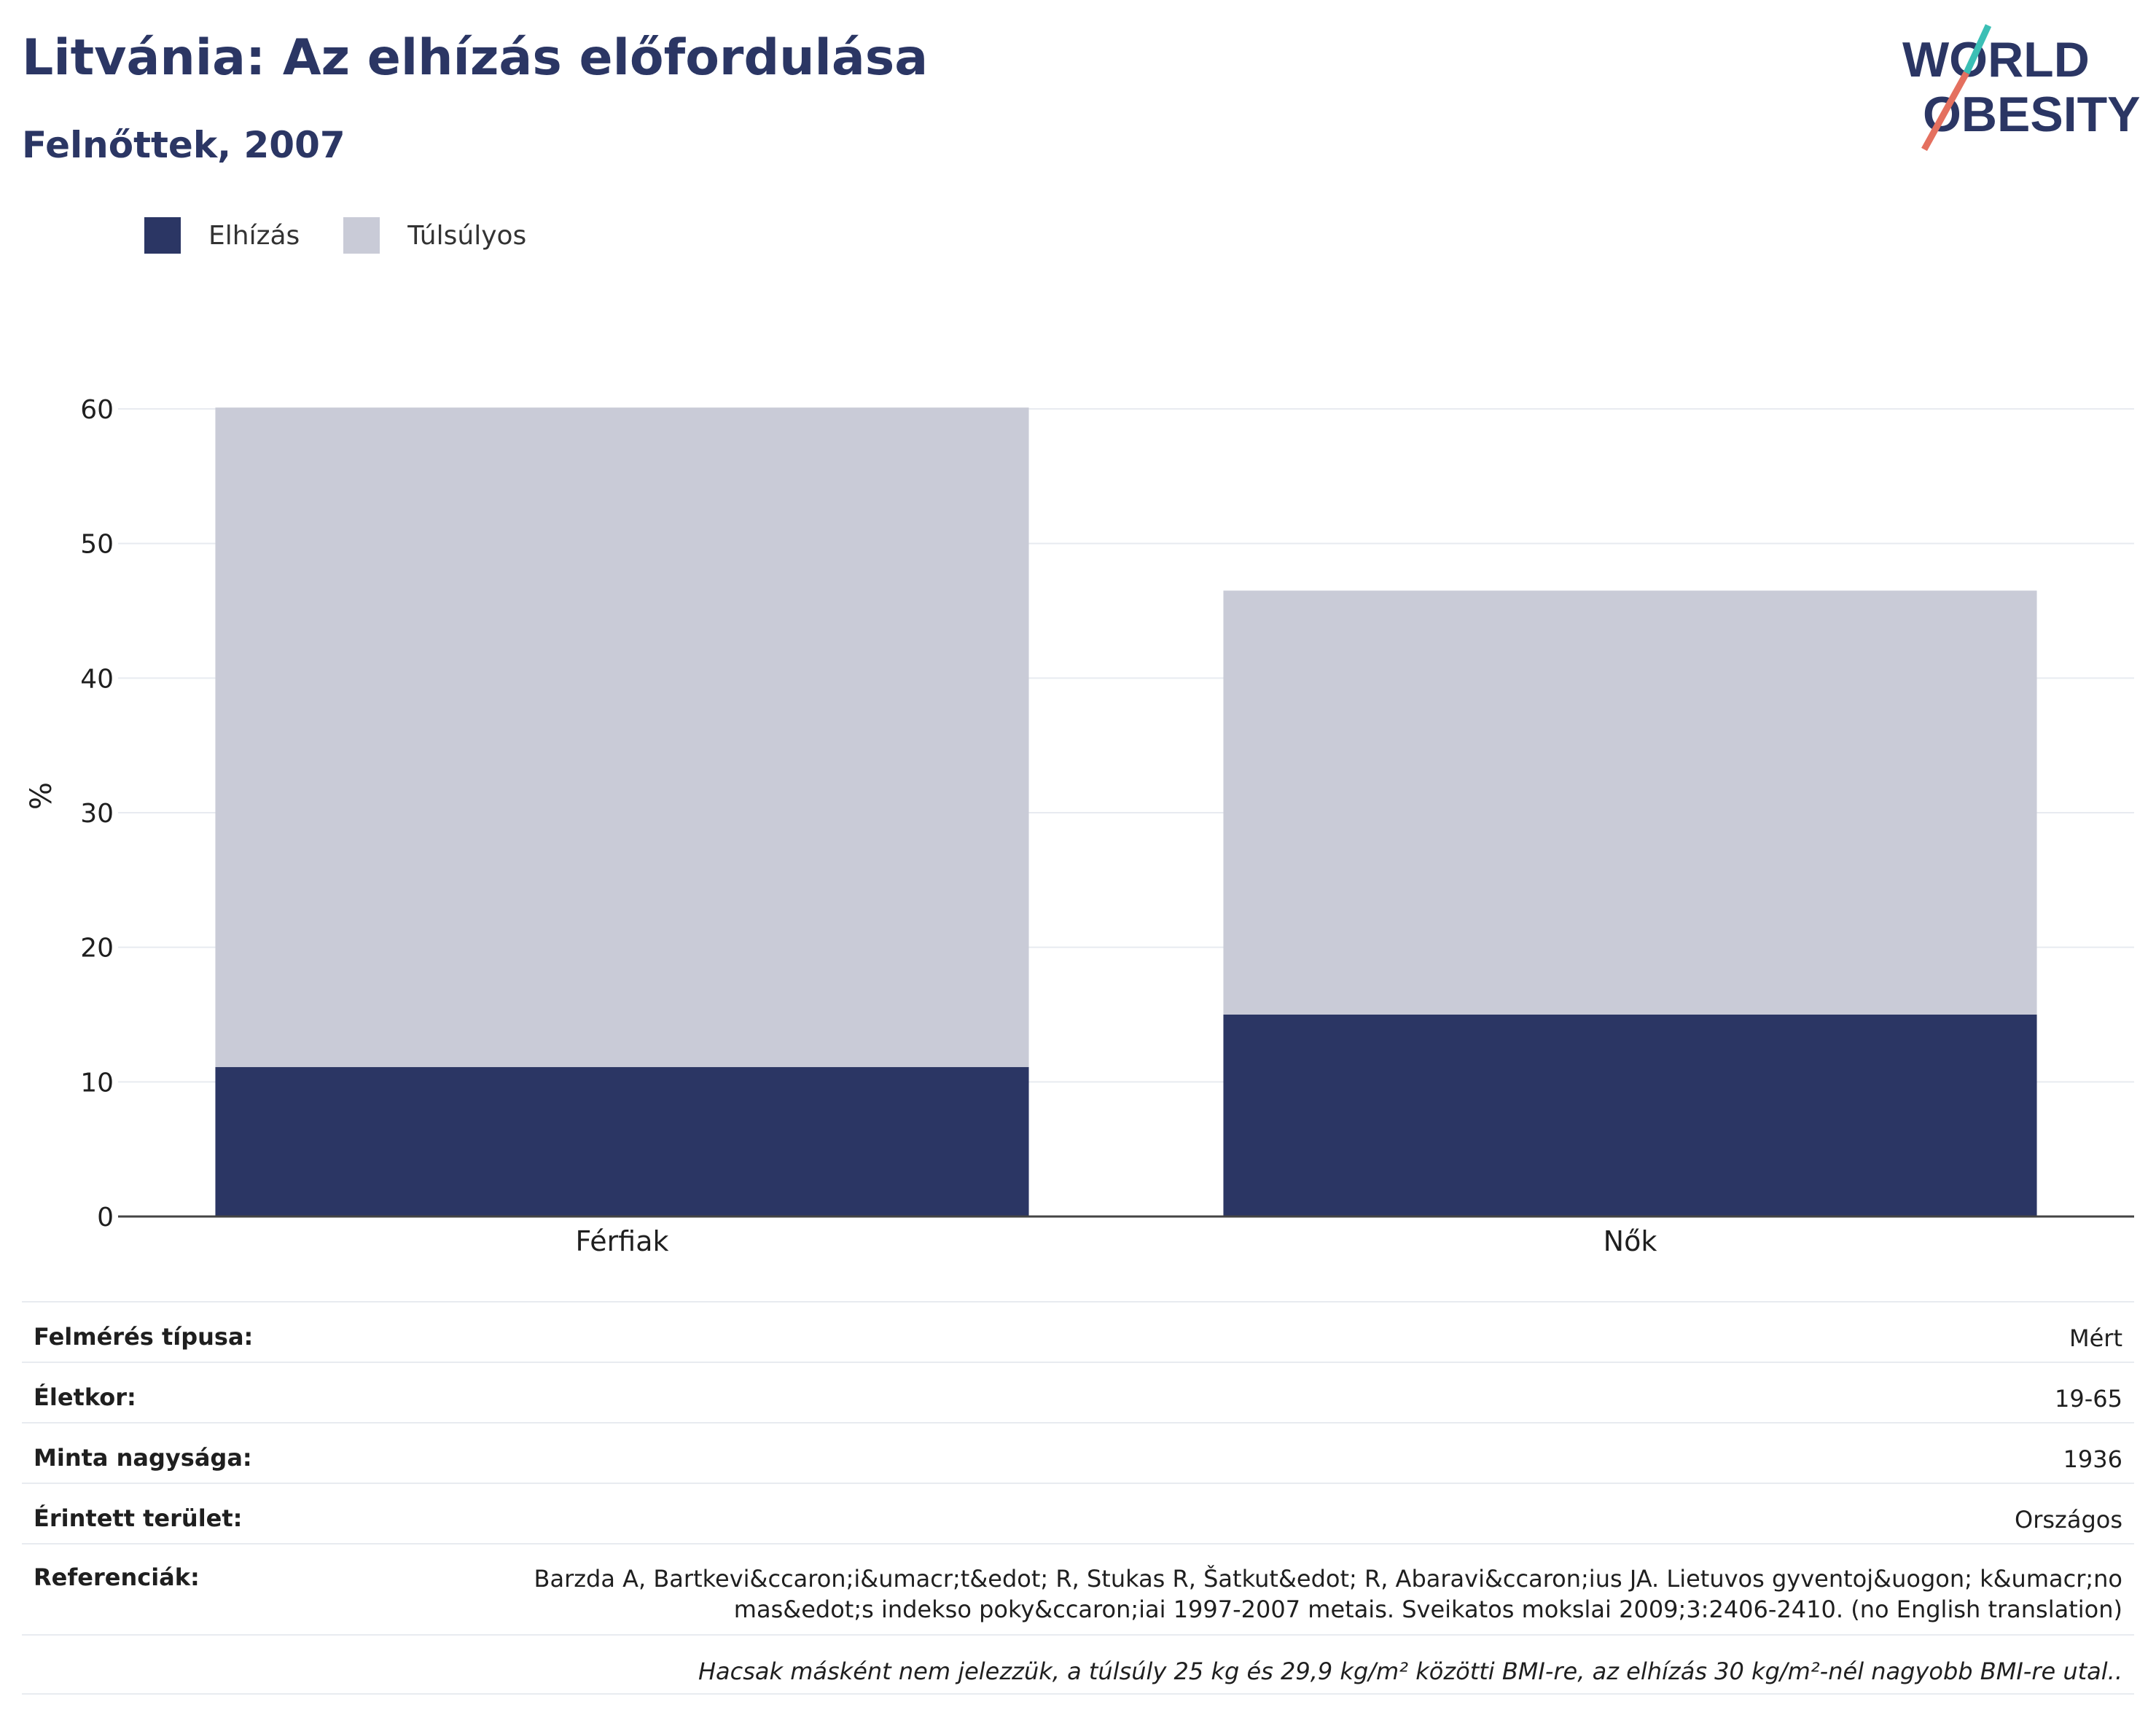  I want to click on legend: Elhízás Túlsúlyos, so click(357, 235).